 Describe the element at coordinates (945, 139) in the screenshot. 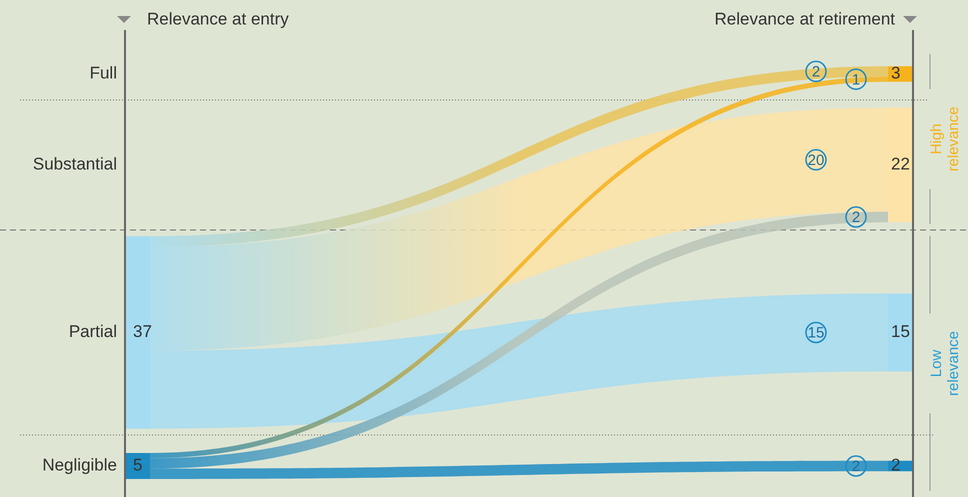

I see `text: High relevance` at that location.